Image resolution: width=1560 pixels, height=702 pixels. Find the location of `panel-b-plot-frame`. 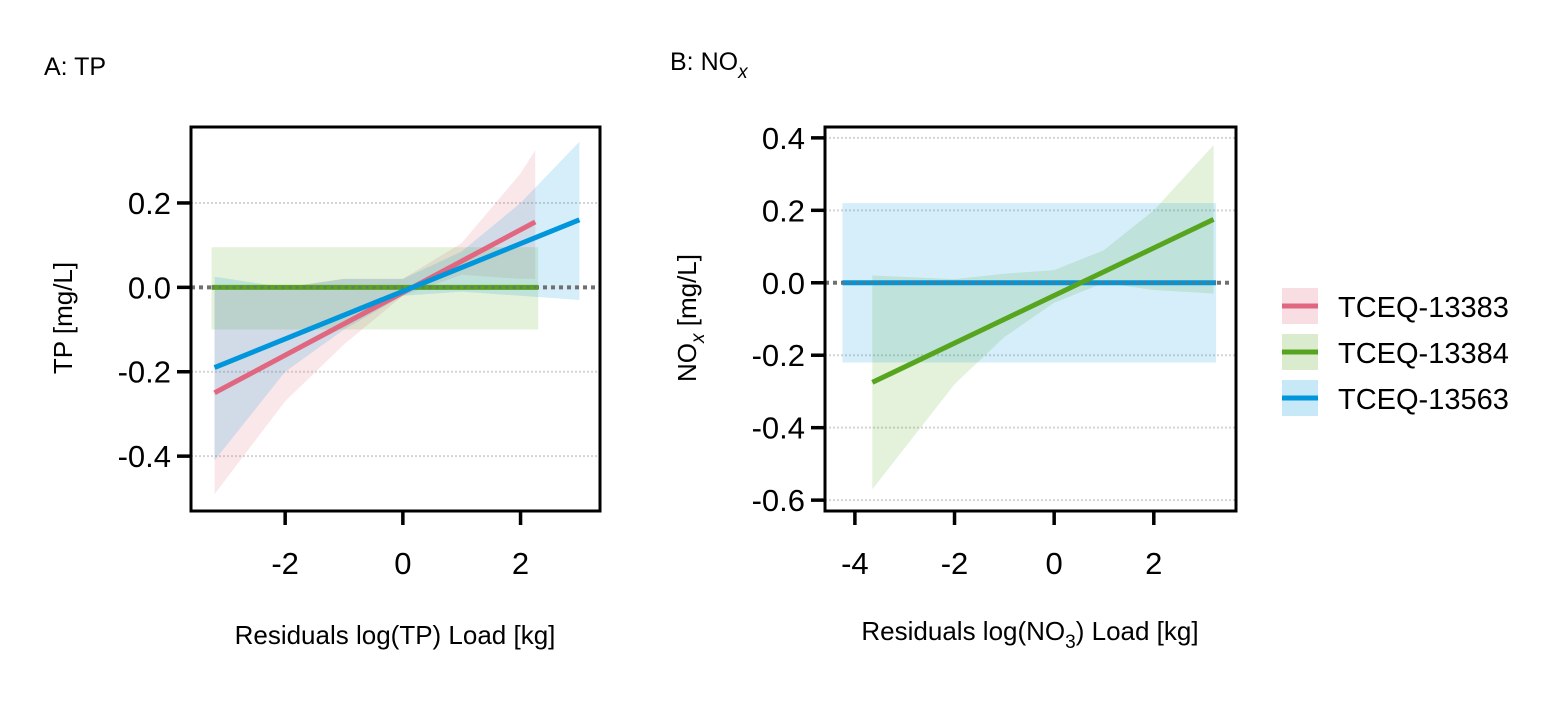

panel-b-plot-frame is located at coordinates (1030, 319).